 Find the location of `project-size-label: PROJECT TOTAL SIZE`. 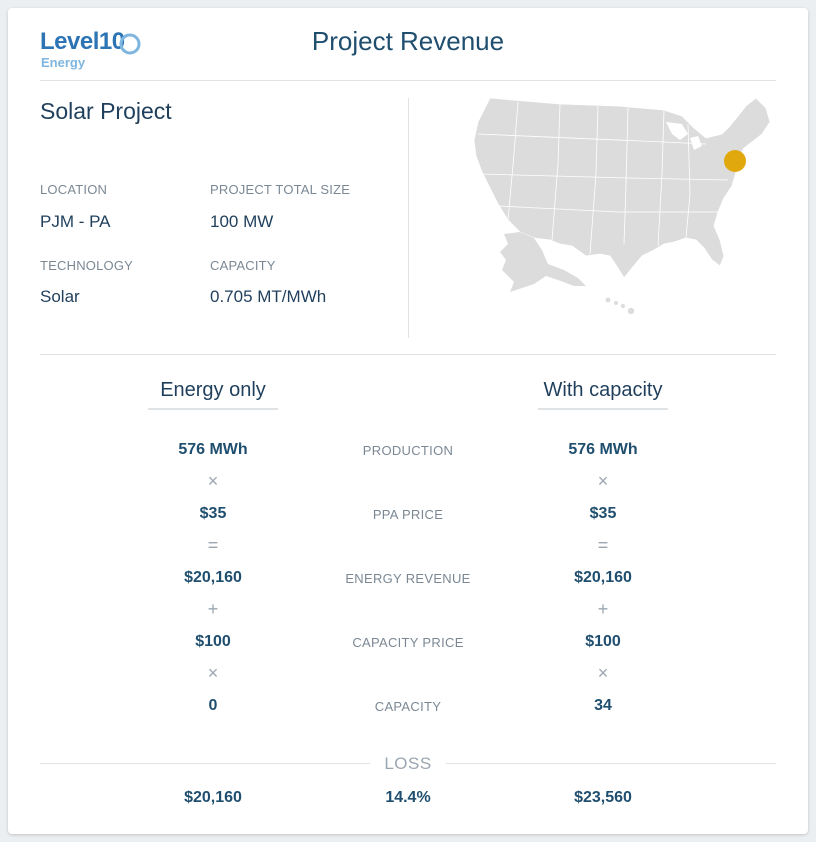

project-size-label: PROJECT TOTAL SIZE is located at coordinates (280, 189).